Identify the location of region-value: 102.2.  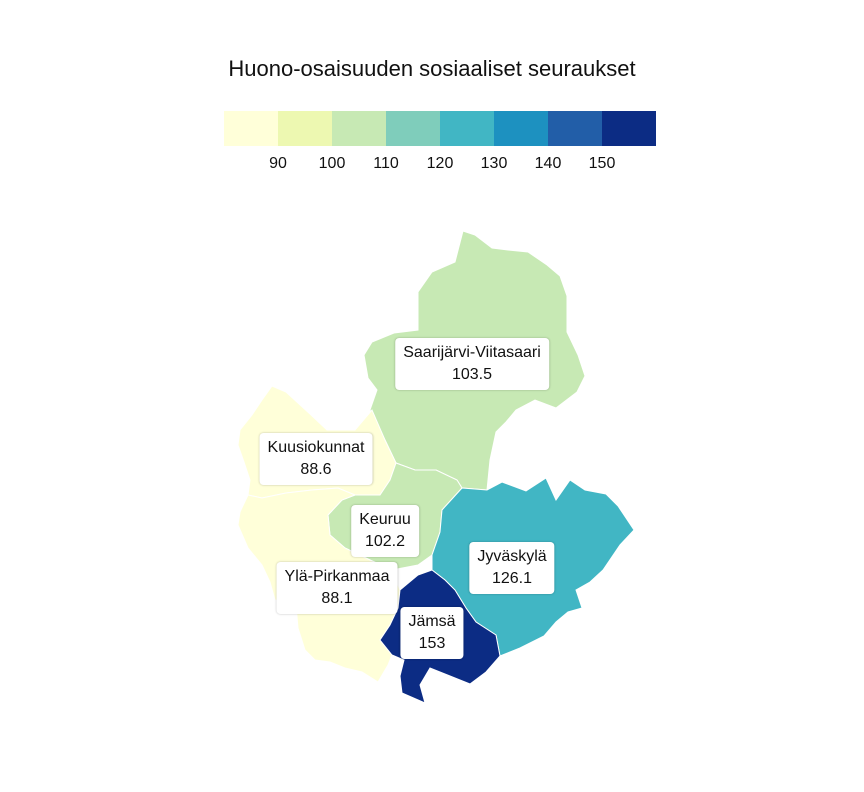
(385, 541).